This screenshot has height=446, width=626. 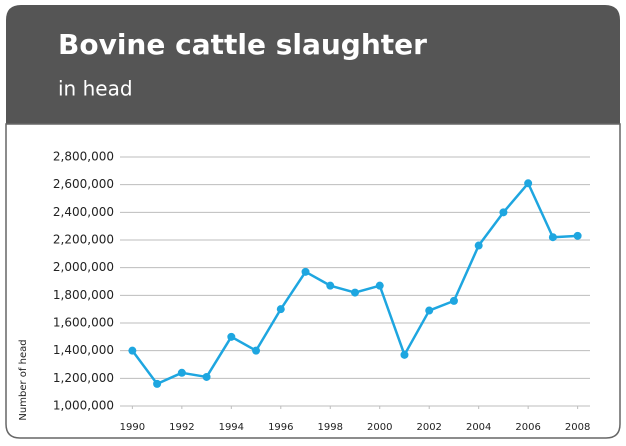 What do you see at coordinates (95, 89) in the screenshot?
I see `chart-subtitle: in head` at bounding box center [95, 89].